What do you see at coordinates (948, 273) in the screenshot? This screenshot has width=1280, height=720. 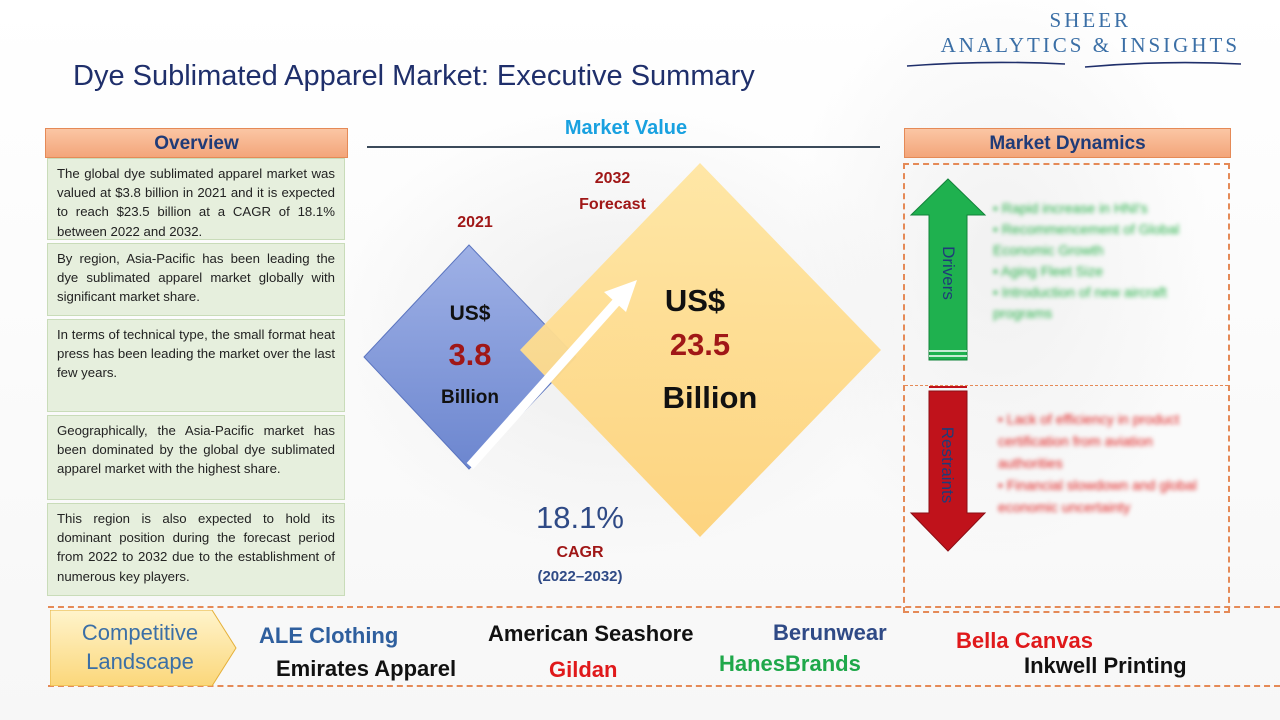 I see `drivers-label: Drivers` at bounding box center [948, 273].